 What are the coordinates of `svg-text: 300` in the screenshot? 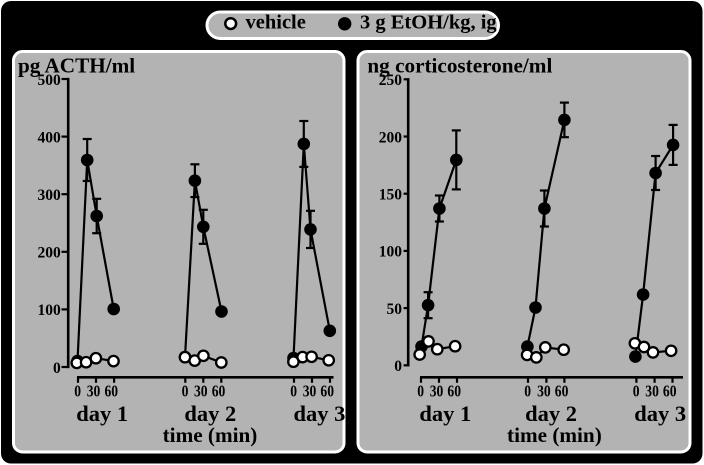 It's located at (50, 195).